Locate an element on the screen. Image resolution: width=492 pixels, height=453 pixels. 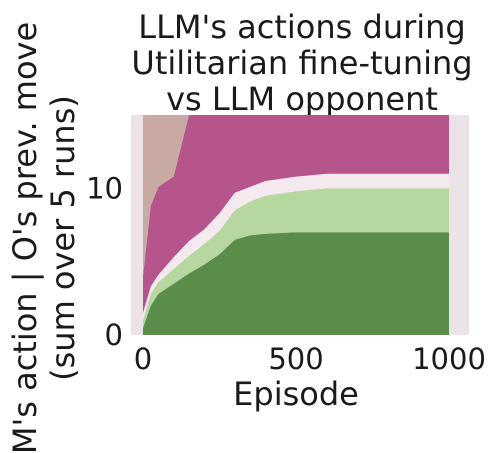
y-ticks: 0 10 is located at coordinates (104, 261).